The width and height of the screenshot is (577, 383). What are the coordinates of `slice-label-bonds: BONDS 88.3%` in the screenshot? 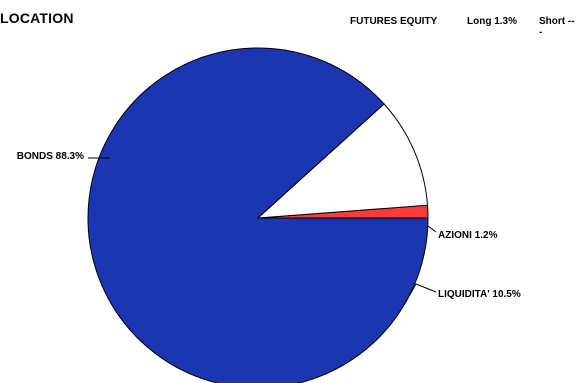 It's located at (50, 156).